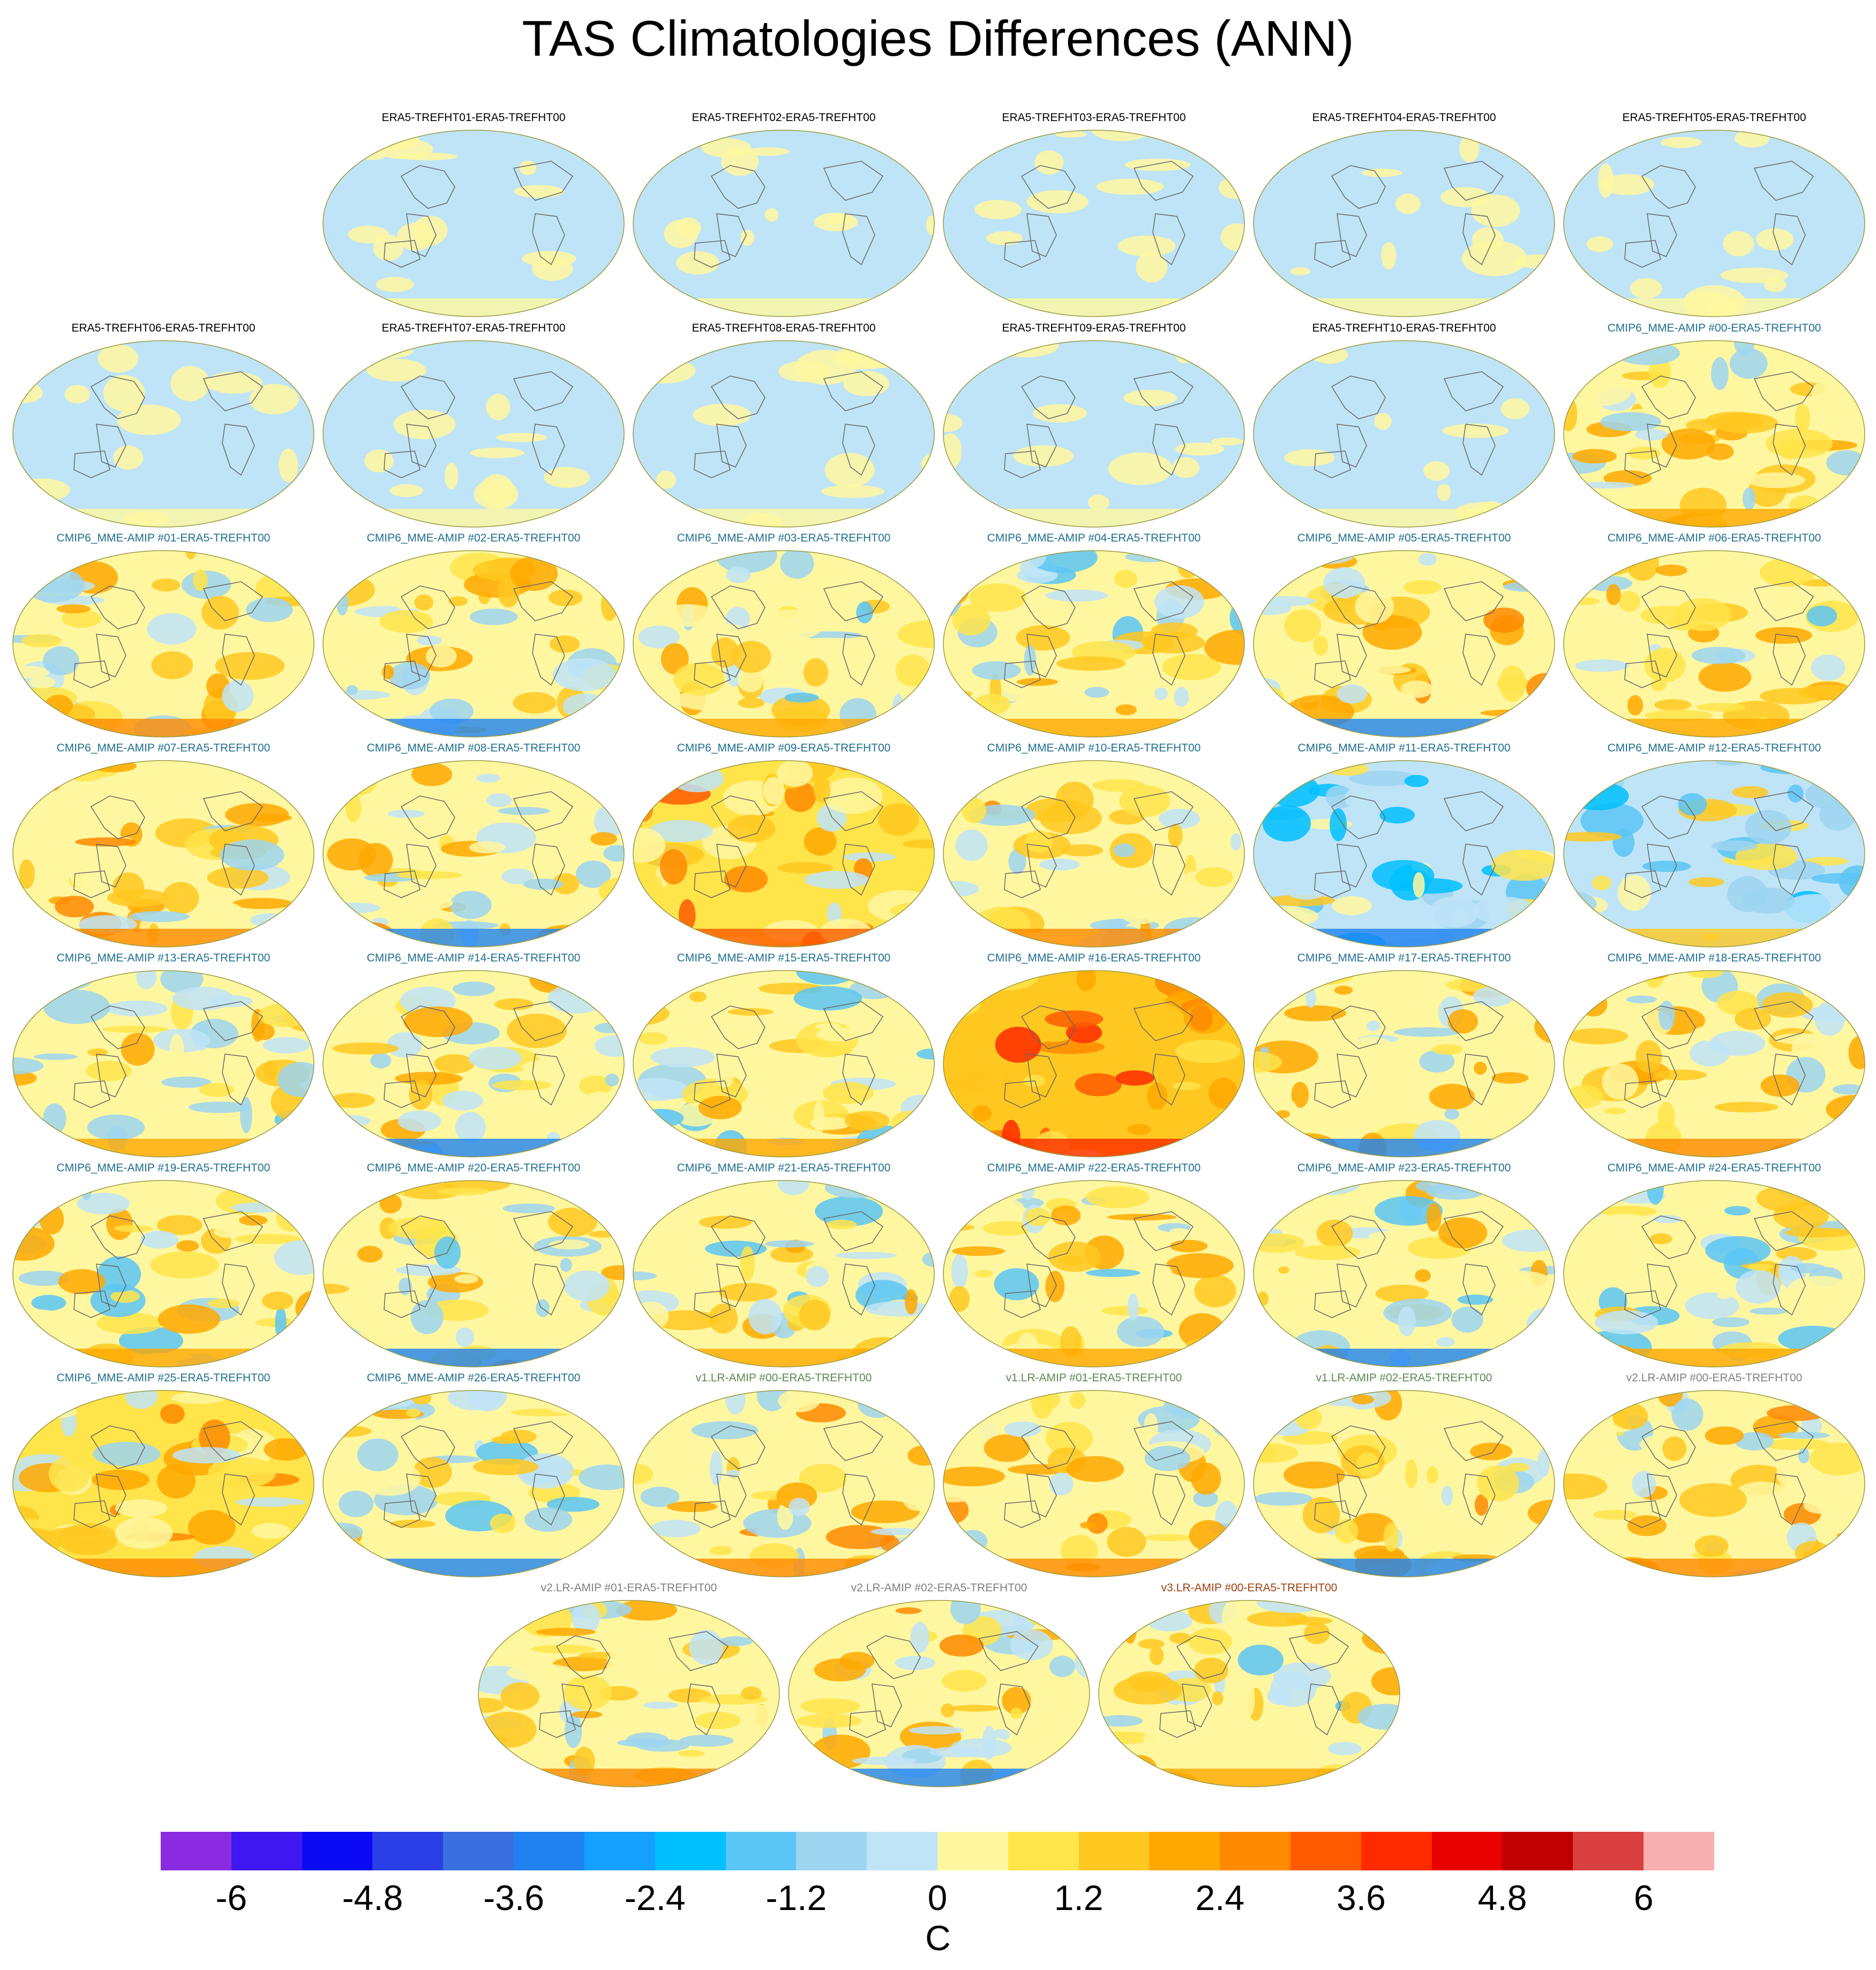  I want to click on panel-title: ERA5-TREFHT05-ERA5-TREFHT00, so click(1714, 117).